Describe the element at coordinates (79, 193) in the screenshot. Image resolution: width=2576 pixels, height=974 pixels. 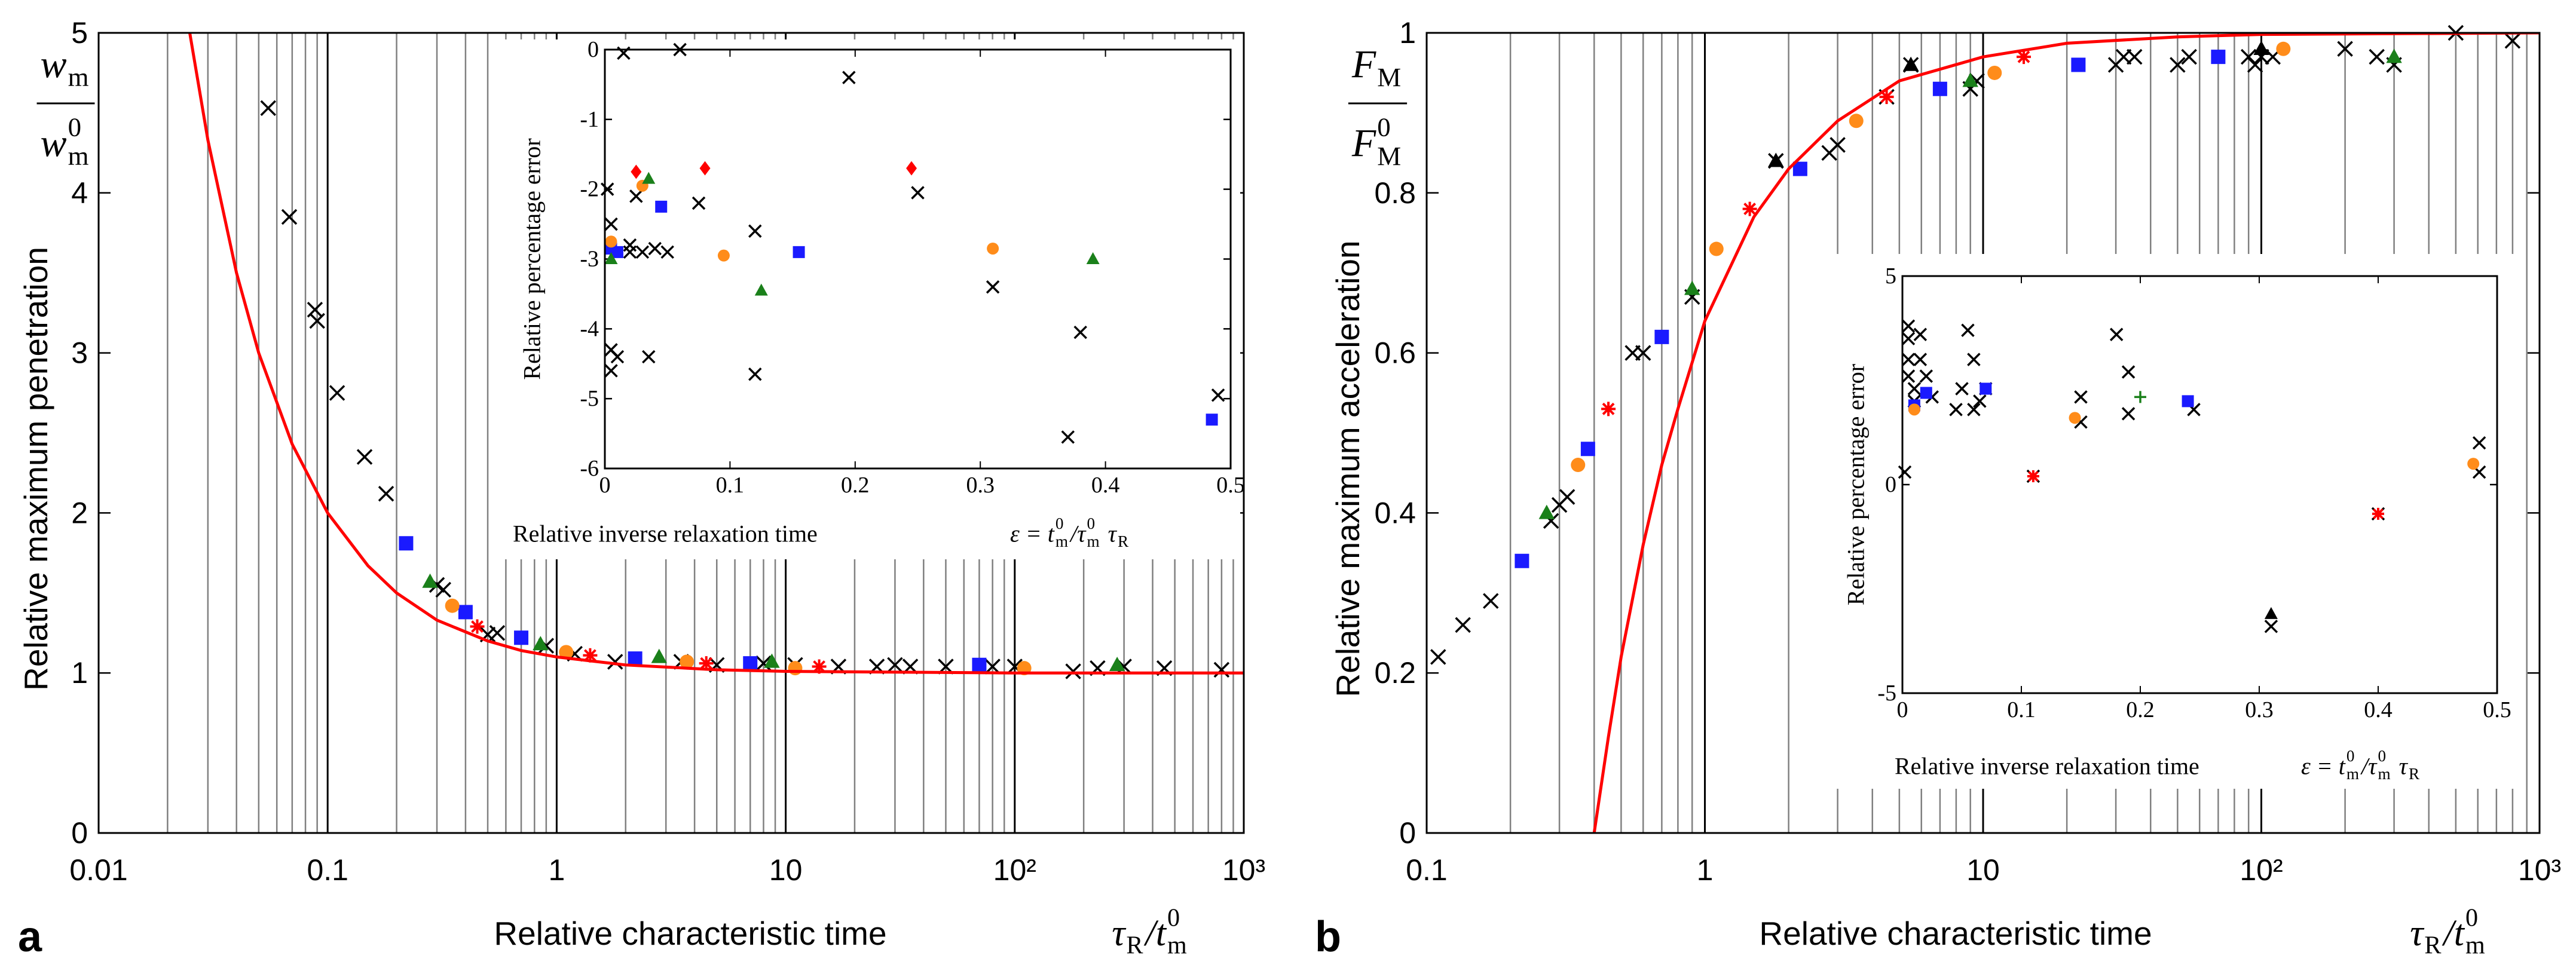
I see `y-tick-label: 4` at that location.